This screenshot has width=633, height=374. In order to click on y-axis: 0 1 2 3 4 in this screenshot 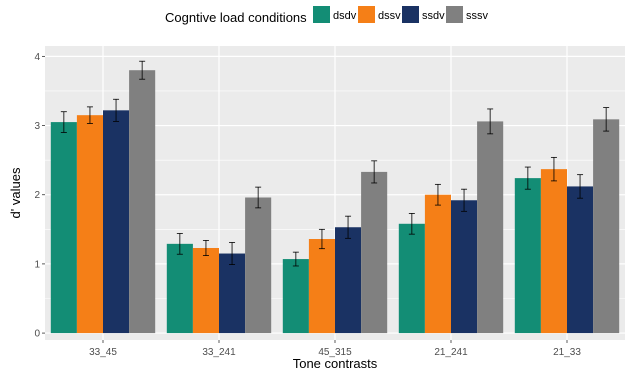, I will do `click(39, 196)`.